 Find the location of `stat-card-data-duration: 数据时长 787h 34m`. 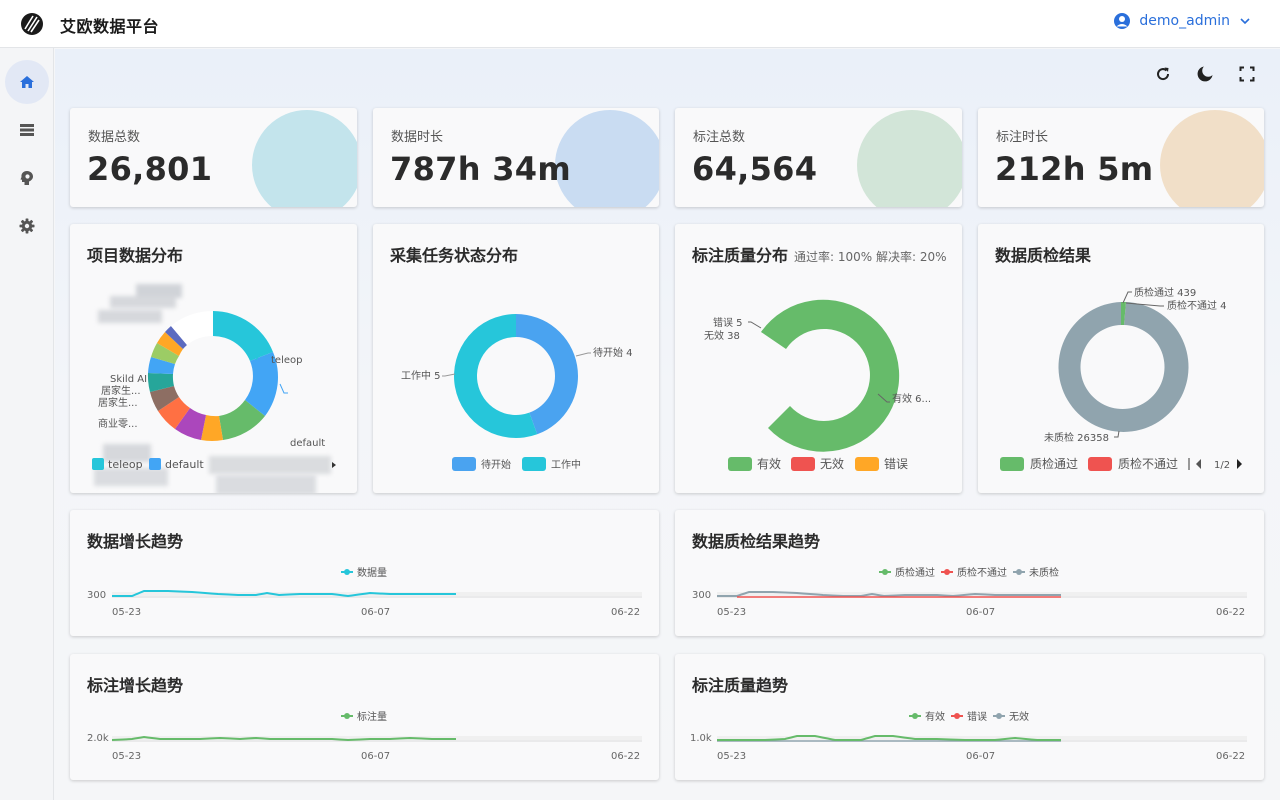

stat-card-data-duration: 数据时长 787h 34m is located at coordinates (516, 157).